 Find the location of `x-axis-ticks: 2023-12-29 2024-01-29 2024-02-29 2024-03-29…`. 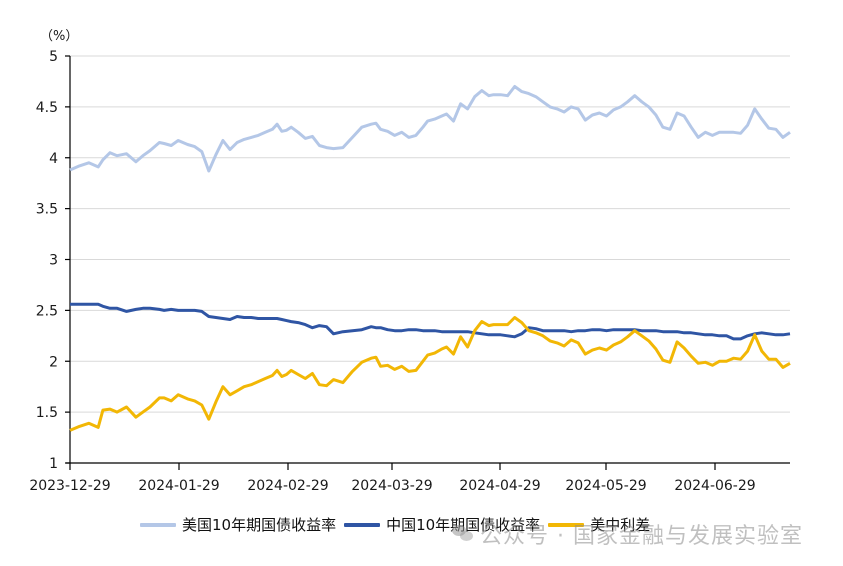

x-axis-ticks: 2023-12-29 2024-01-29 2024-02-29 2024-03-29… is located at coordinates (392, 478).